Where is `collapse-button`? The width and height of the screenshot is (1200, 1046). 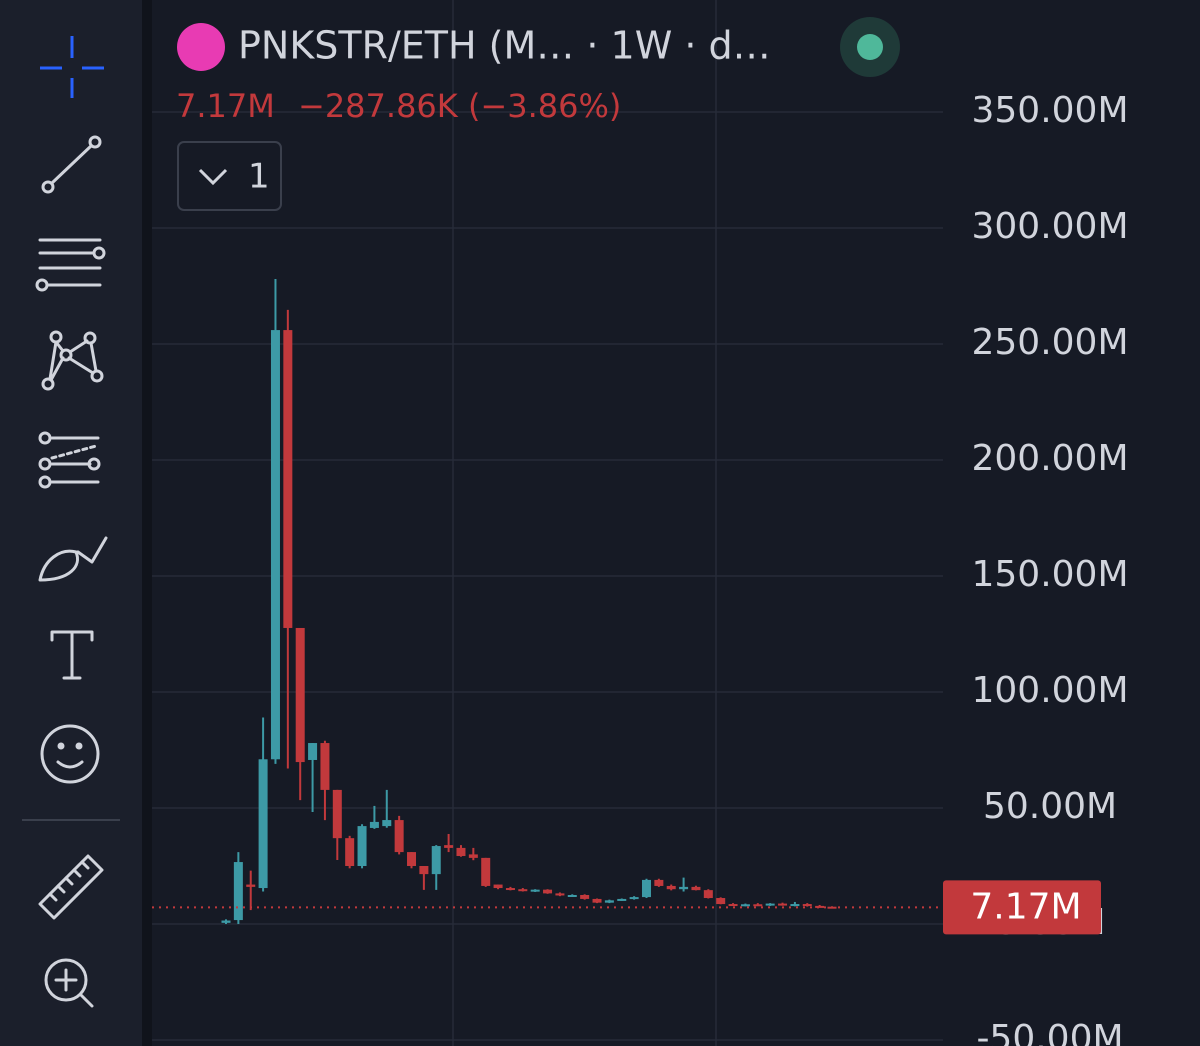
collapse-button is located at coordinates (229, 176).